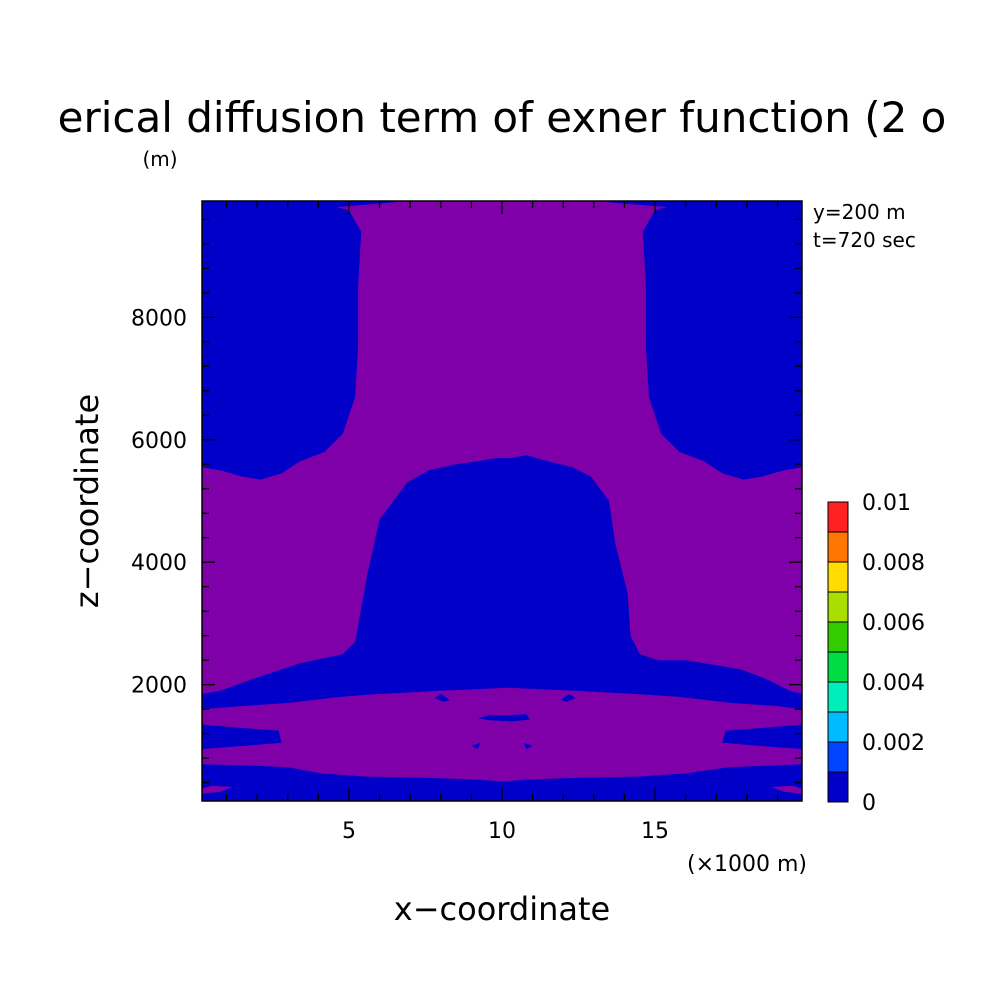 This screenshot has width=1004, height=1004. I want to click on x-tick-label: 10, so click(502, 831).